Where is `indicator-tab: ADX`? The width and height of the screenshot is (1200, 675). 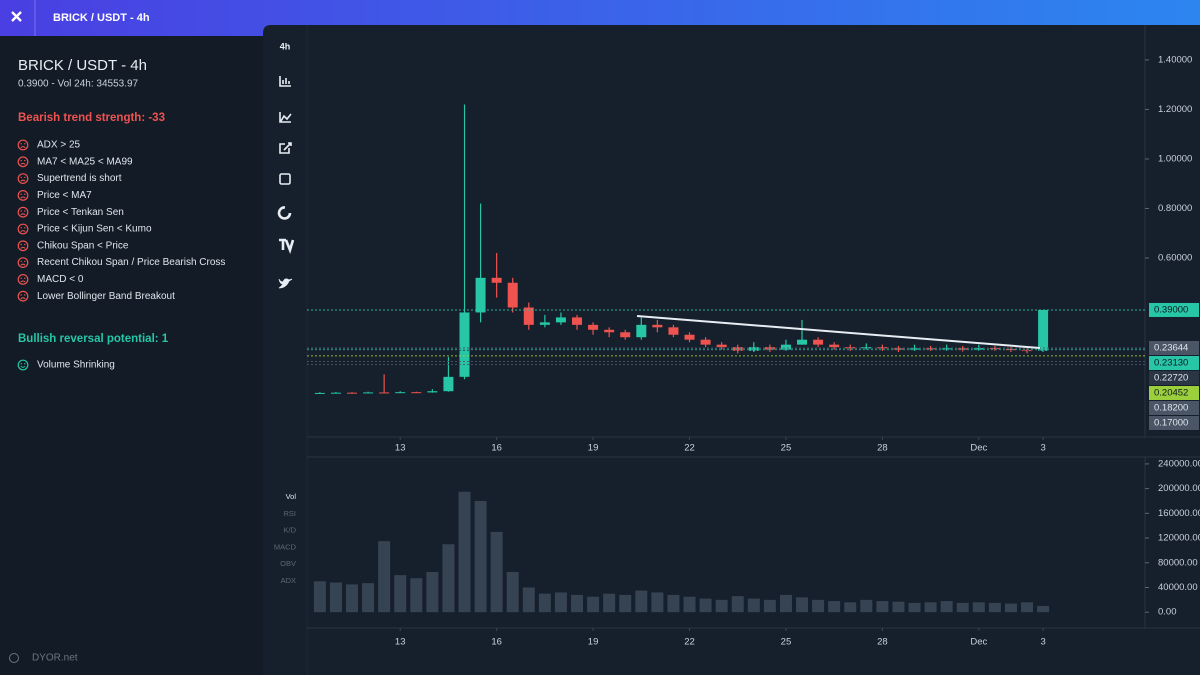 indicator-tab: ADX is located at coordinates (288, 580).